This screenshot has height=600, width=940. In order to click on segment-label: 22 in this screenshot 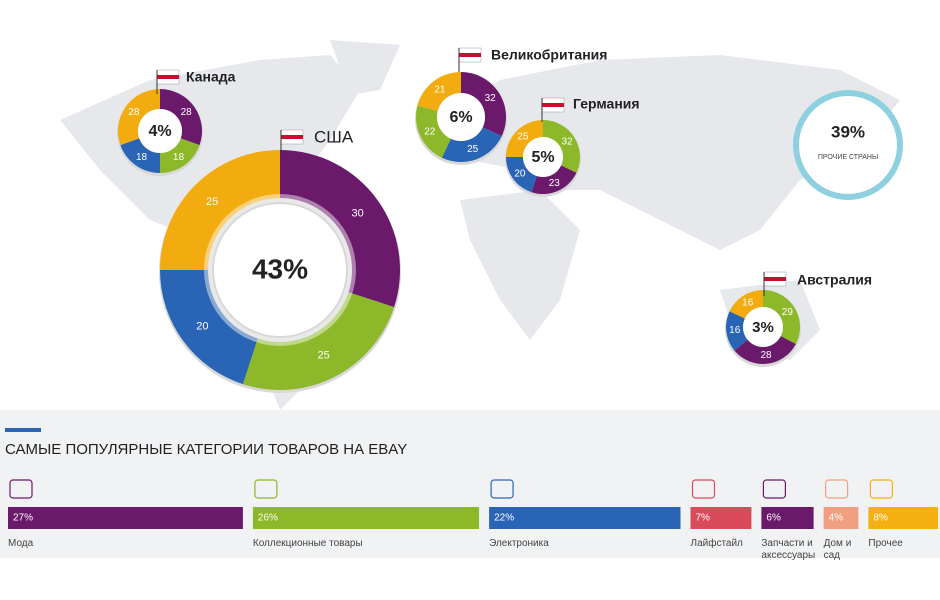, I will do `click(430, 131)`.